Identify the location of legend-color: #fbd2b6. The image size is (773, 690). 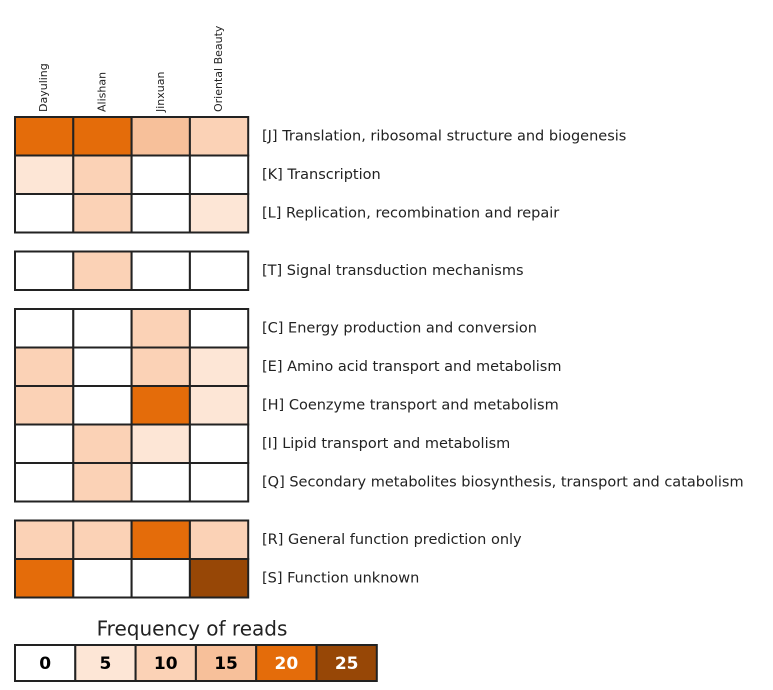
(166, 664).